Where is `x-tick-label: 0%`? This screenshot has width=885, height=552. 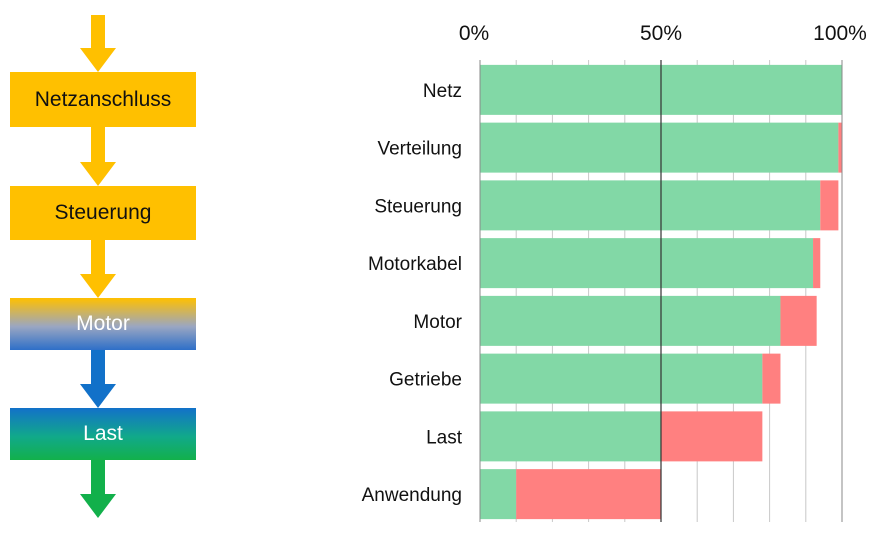
x-tick-label: 0% is located at coordinates (474, 33).